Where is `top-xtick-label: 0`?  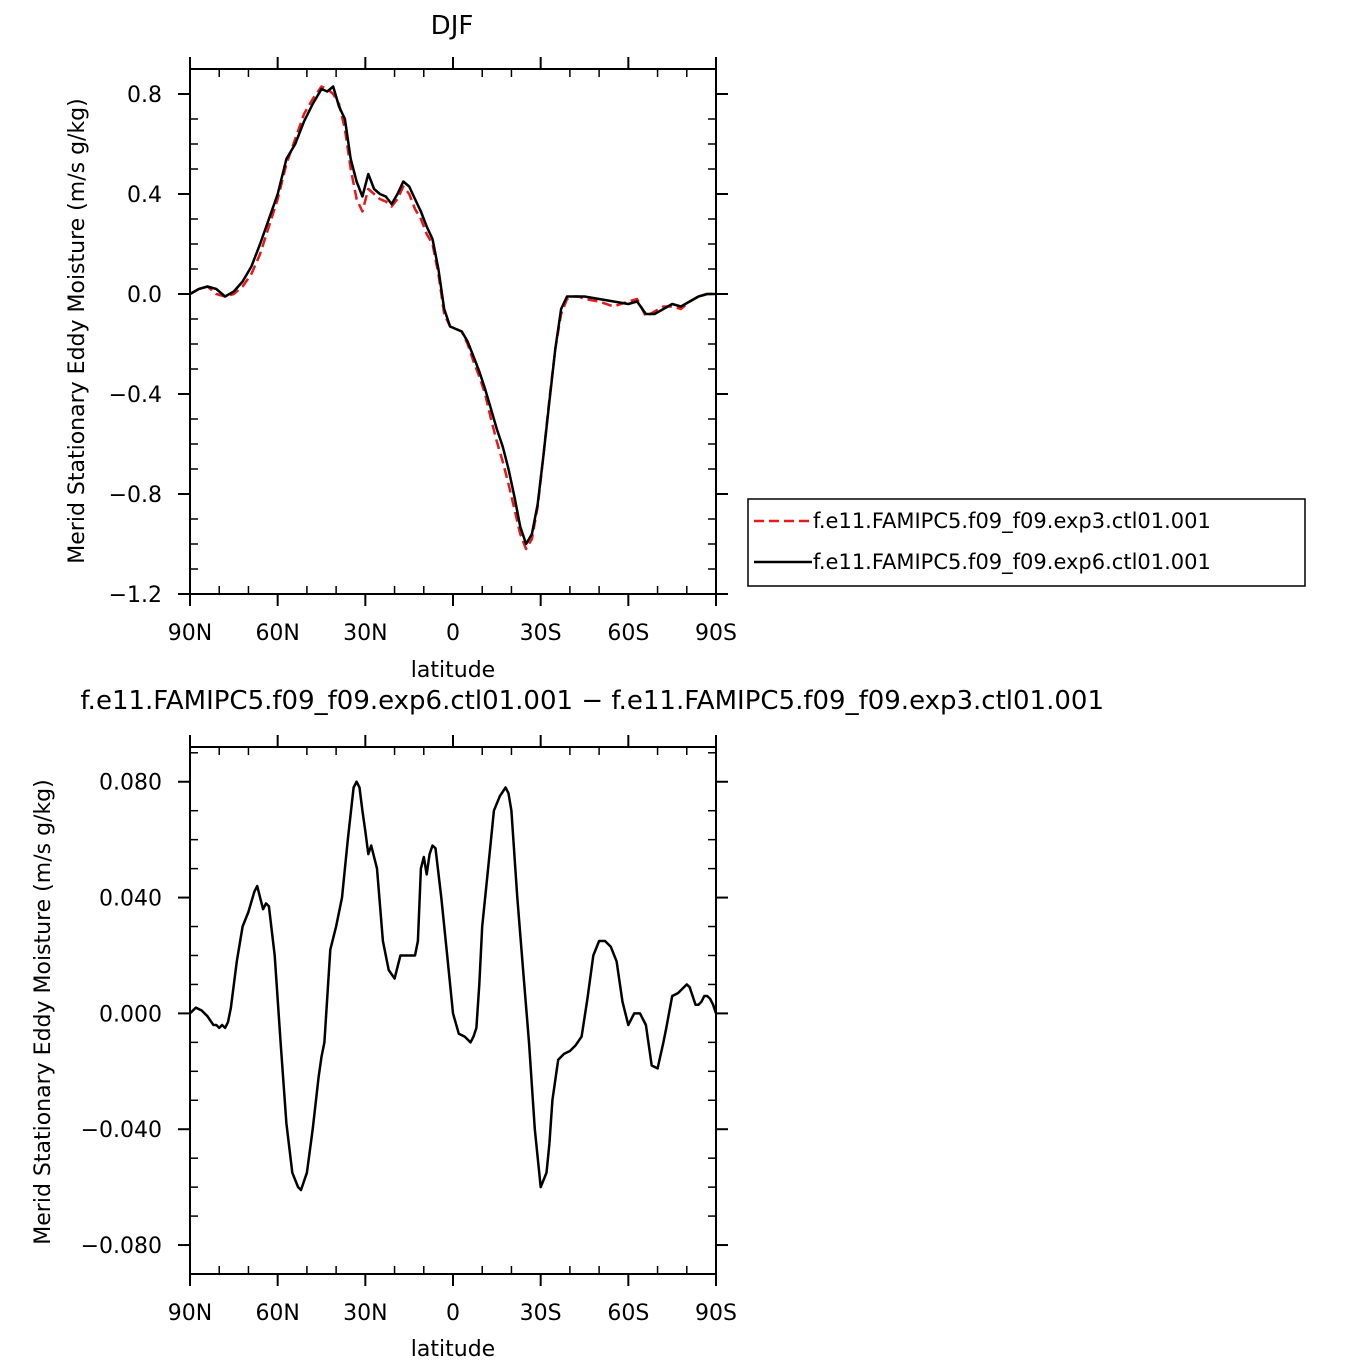
top-xtick-label: 0 is located at coordinates (453, 633).